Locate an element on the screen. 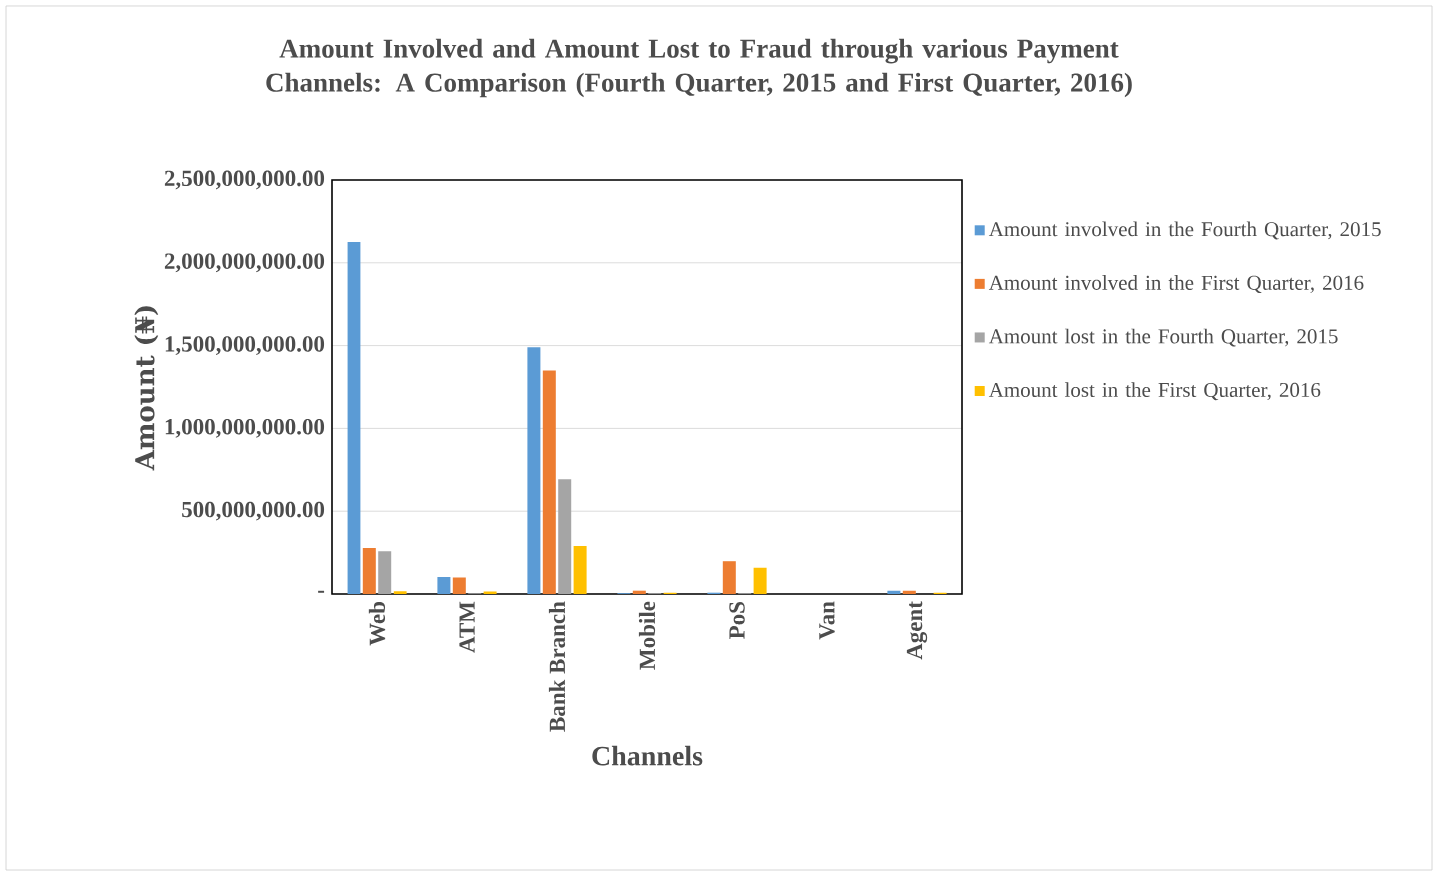  y-tick-label: 1,000,000,000.00 is located at coordinates (245, 428).